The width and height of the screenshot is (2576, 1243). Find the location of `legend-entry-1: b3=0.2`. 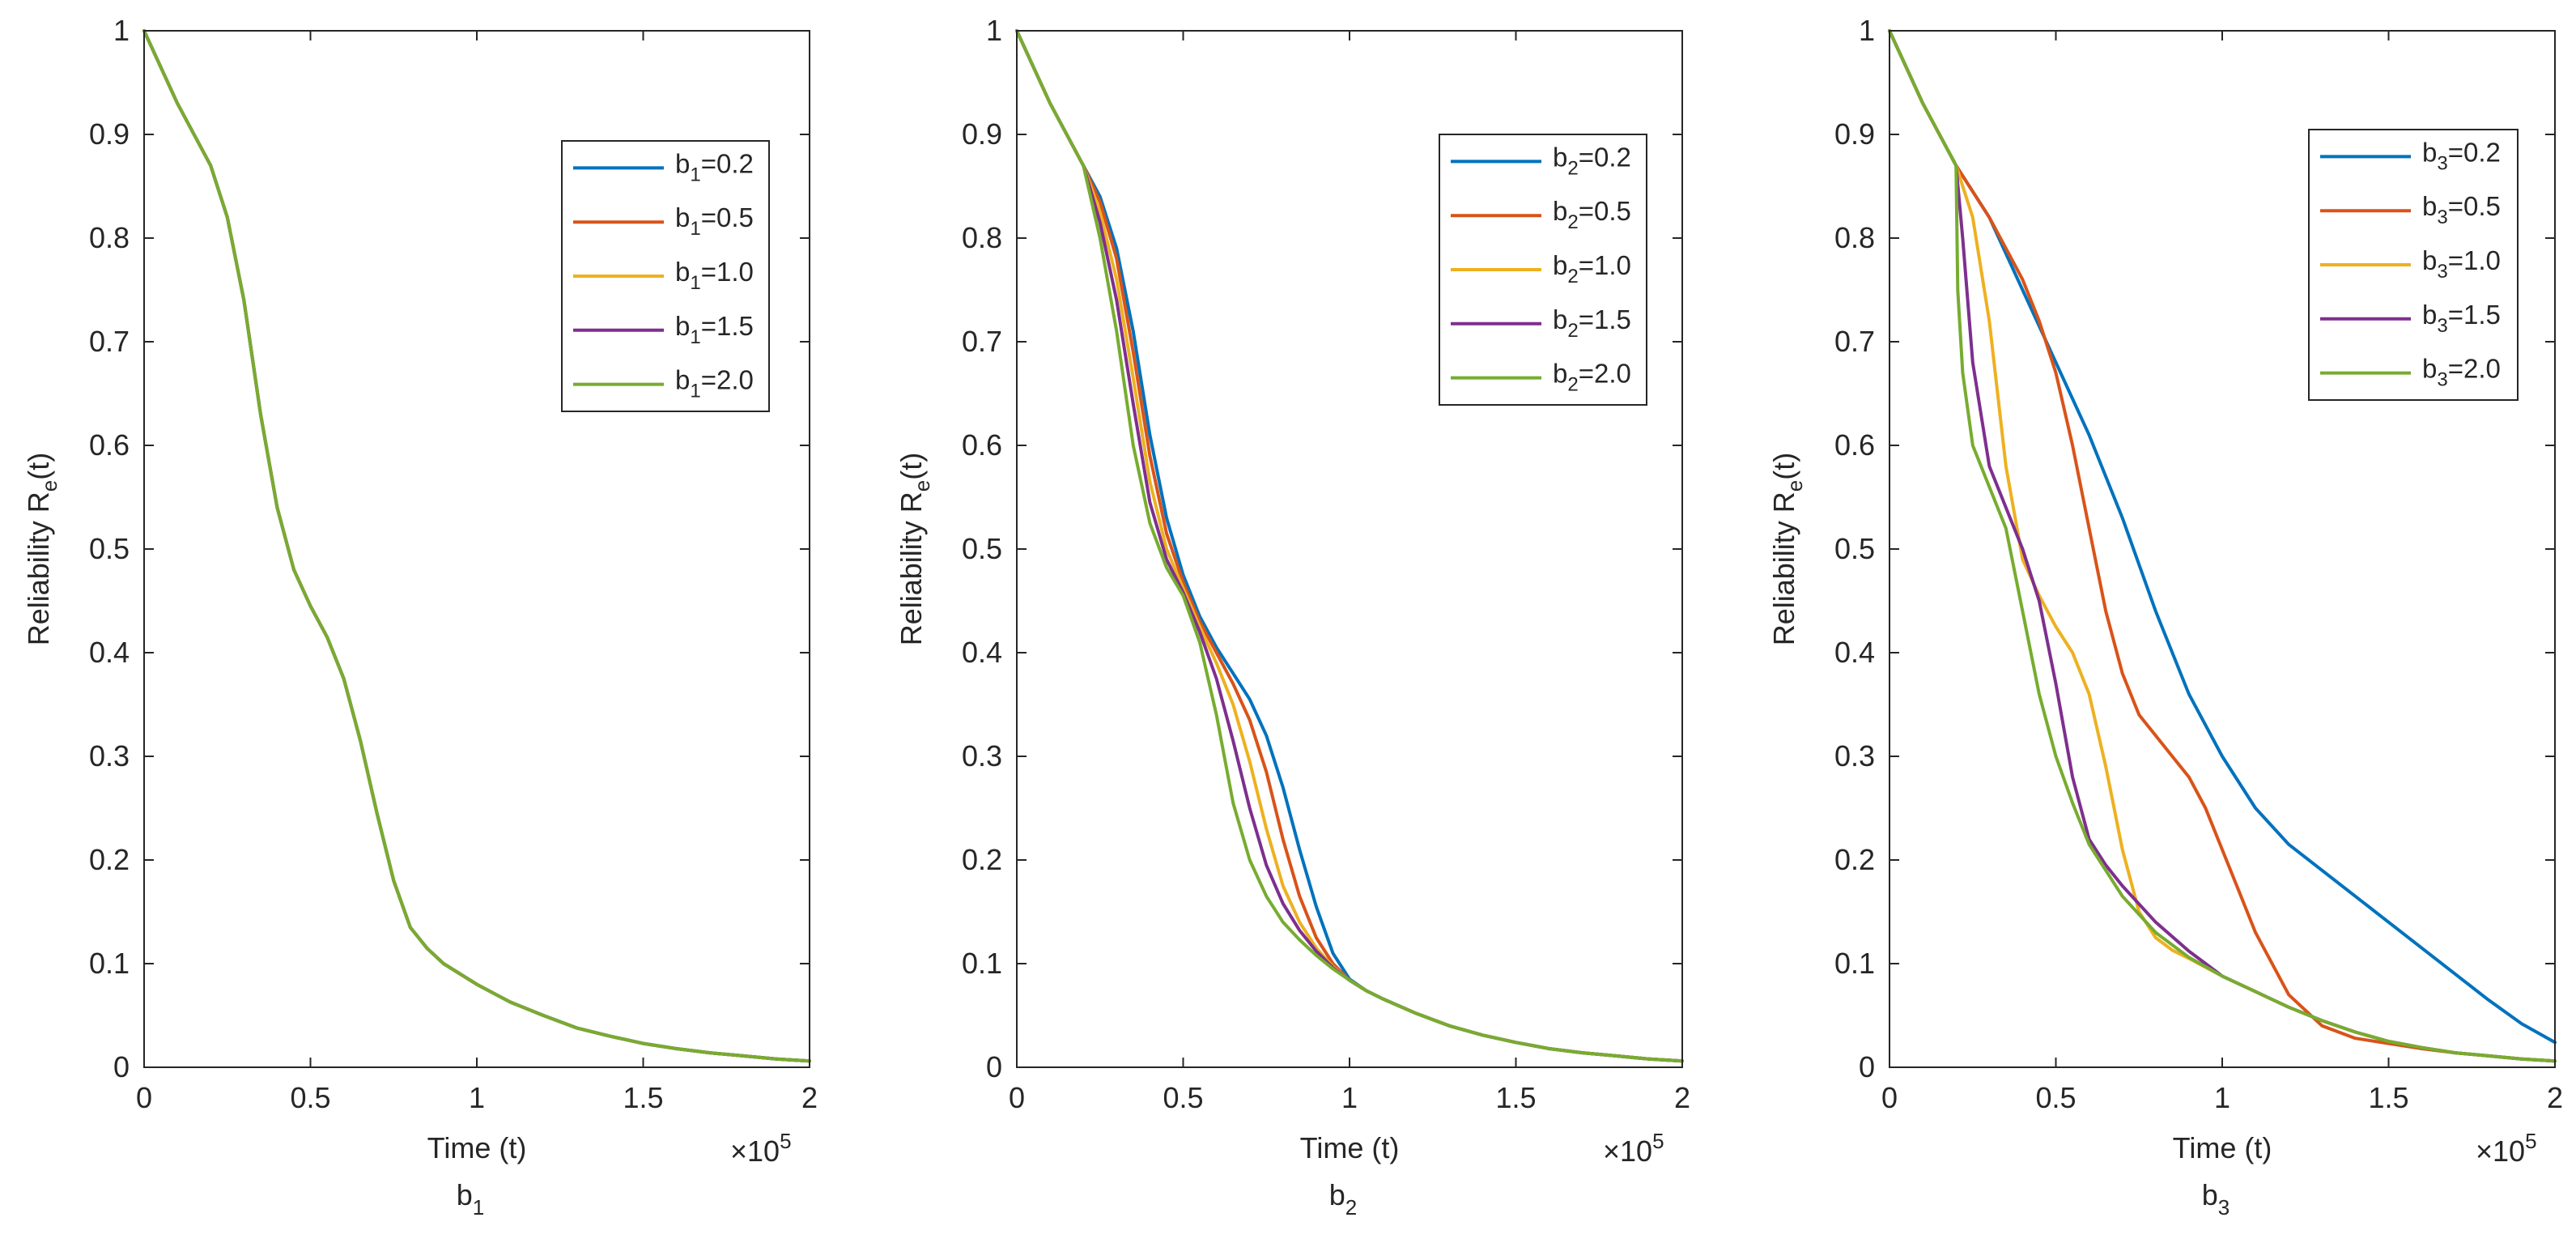

legend-entry-1: b3=0.2 is located at coordinates (2461, 155).